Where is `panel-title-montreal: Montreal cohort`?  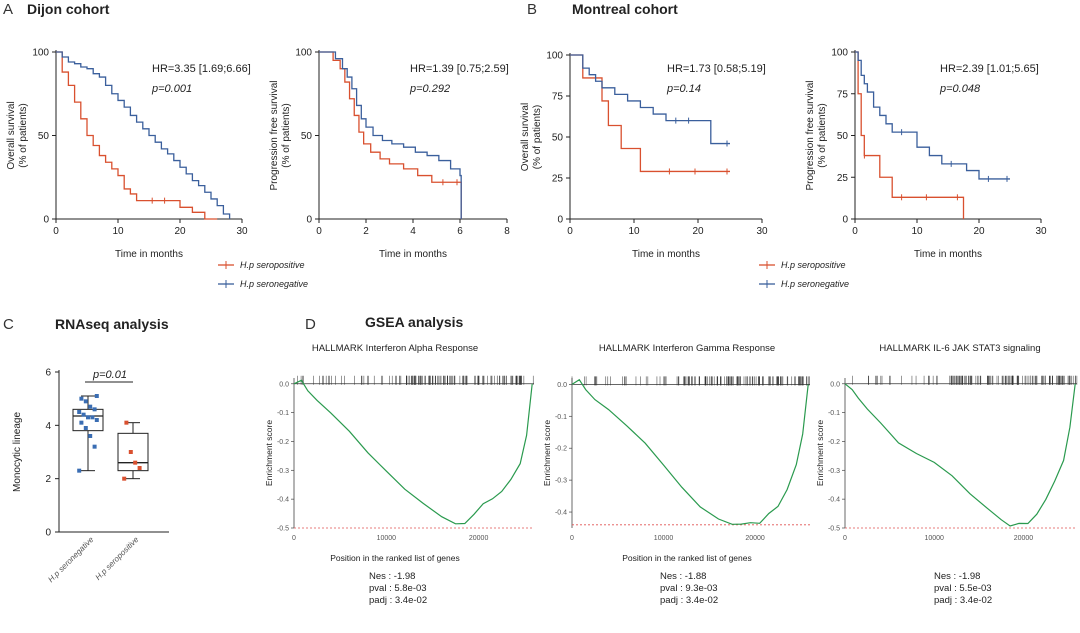
panel-title-montreal: Montreal cohort is located at coordinates (625, 9).